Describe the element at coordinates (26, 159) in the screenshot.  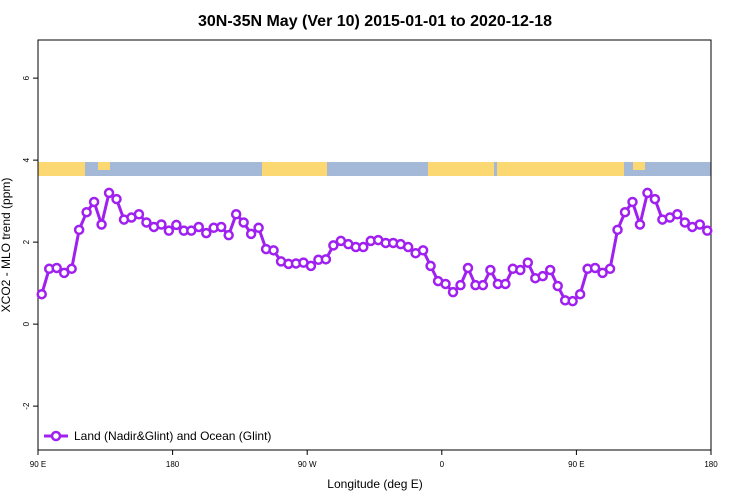
I see `y-tick-label: 4` at that location.